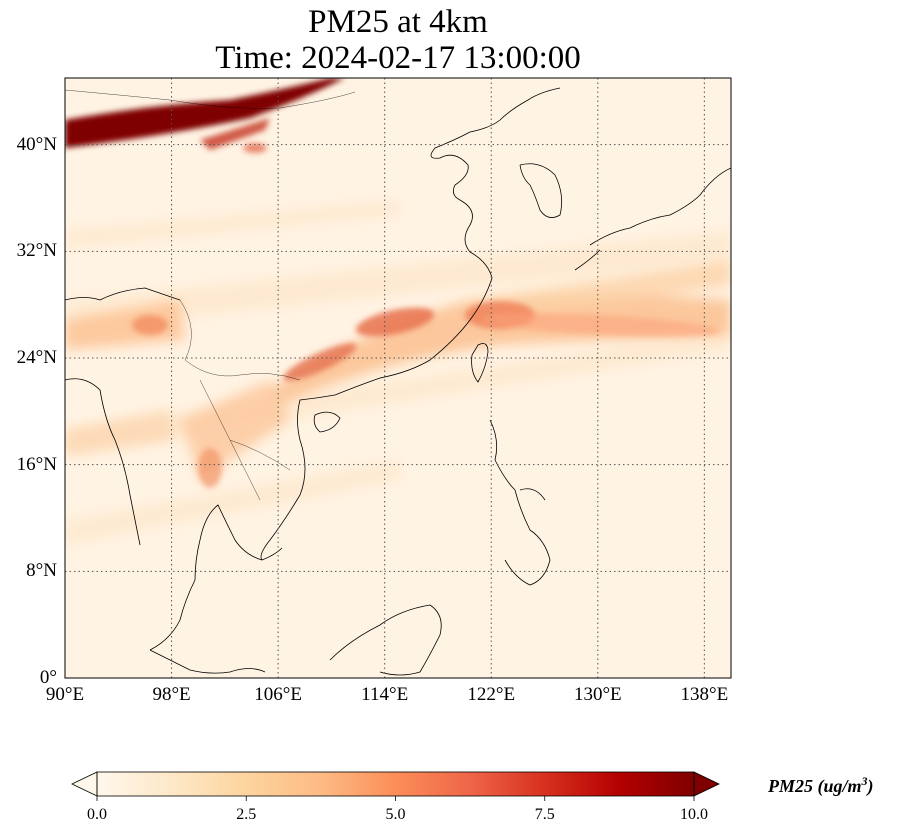 Image resolution: width=905 pixels, height=836 pixels. What do you see at coordinates (41, 571) in the screenshot?
I see `lat-label: 8°N` at bounding box center [41, 571].